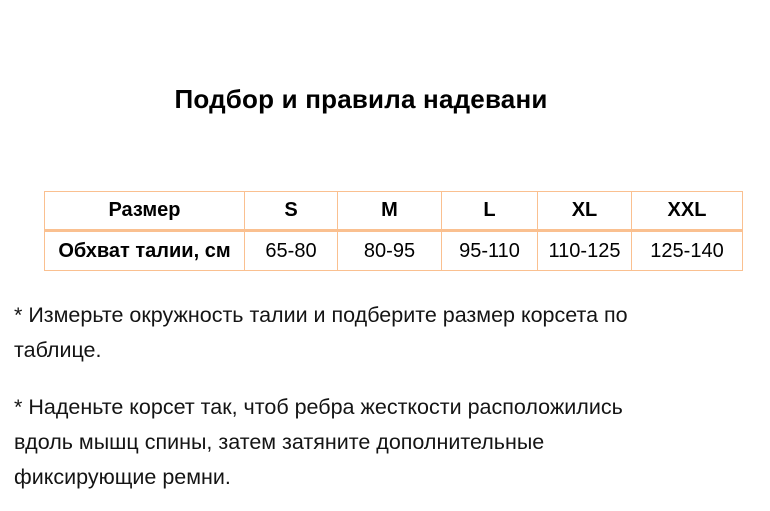 This screenshot has height=511, width=770. Describe the element at coordinates (389, 250) in the screenshot. I see `cell-waist-m: 80-95` at that location.